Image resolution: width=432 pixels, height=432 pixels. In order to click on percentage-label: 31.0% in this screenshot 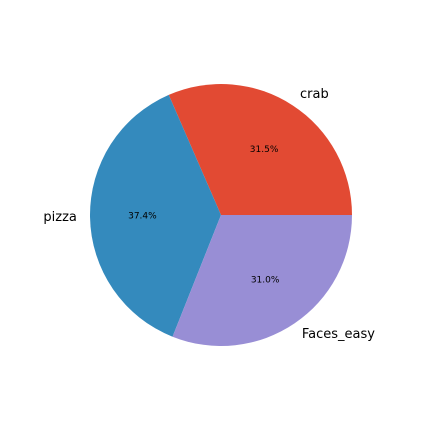, I will do `click(265, 281)`.